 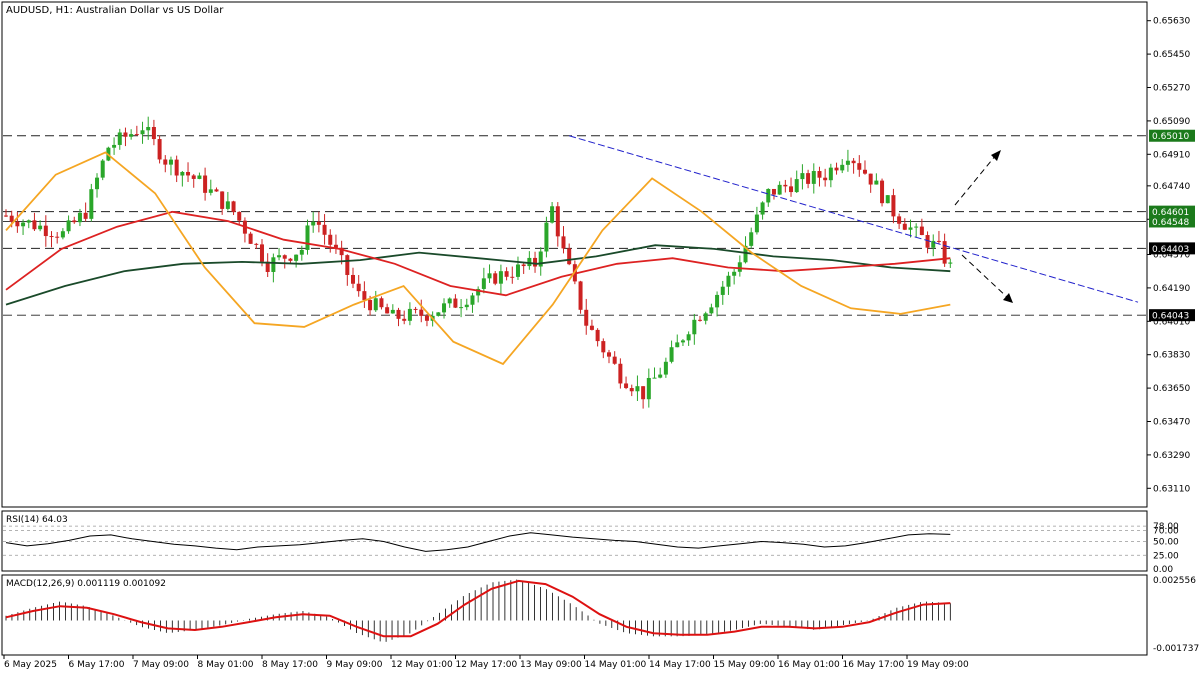 I want to click on price-label-text: 0.64601, so click(x=1170, y=213).